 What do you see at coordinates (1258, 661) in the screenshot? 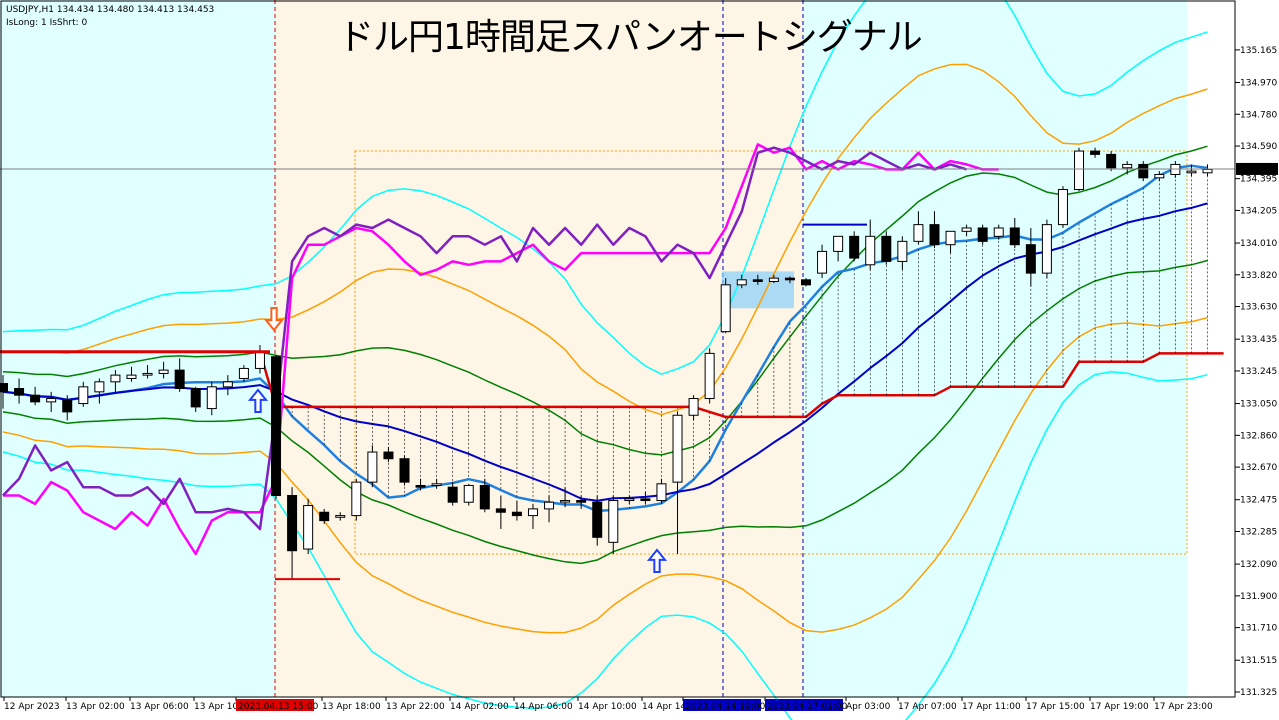
I see `price-tick-label: 131.515` at bounding box center [1258, 661].